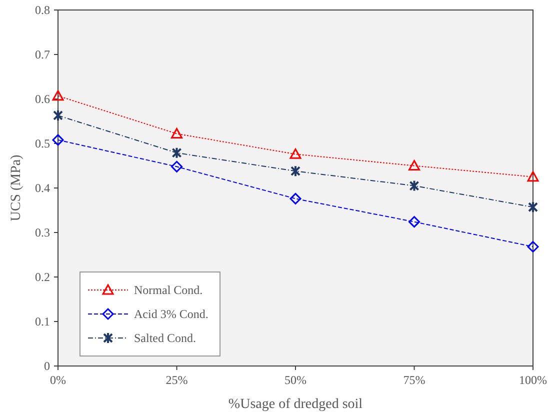 This screenshot has height=412, width=551. What do you see at coordinates (42, 99) in the screenshot?
I see `y-tick-label: 0.6` at bounding box center [42, 99].